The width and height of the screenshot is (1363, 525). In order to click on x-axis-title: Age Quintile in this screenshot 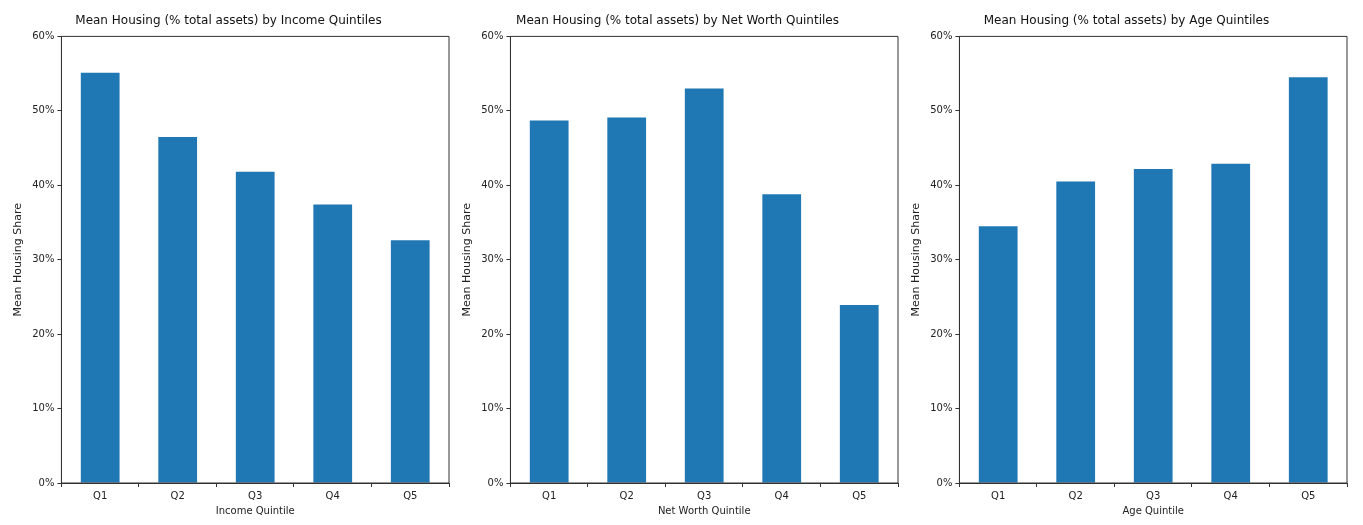, I will do `click(1153, 510)`.